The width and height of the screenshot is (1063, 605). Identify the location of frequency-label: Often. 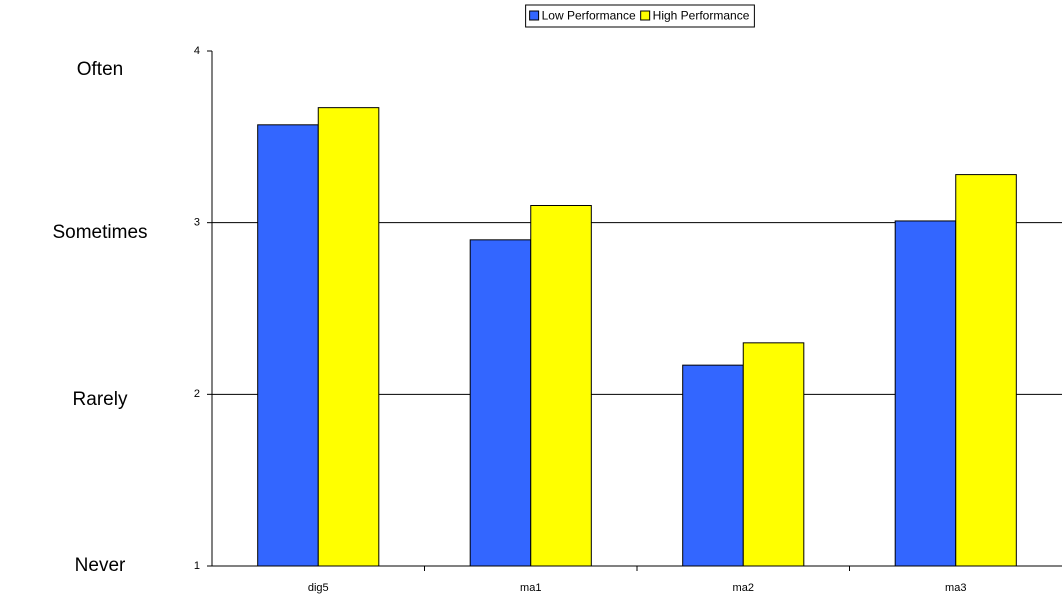
(100, 69).